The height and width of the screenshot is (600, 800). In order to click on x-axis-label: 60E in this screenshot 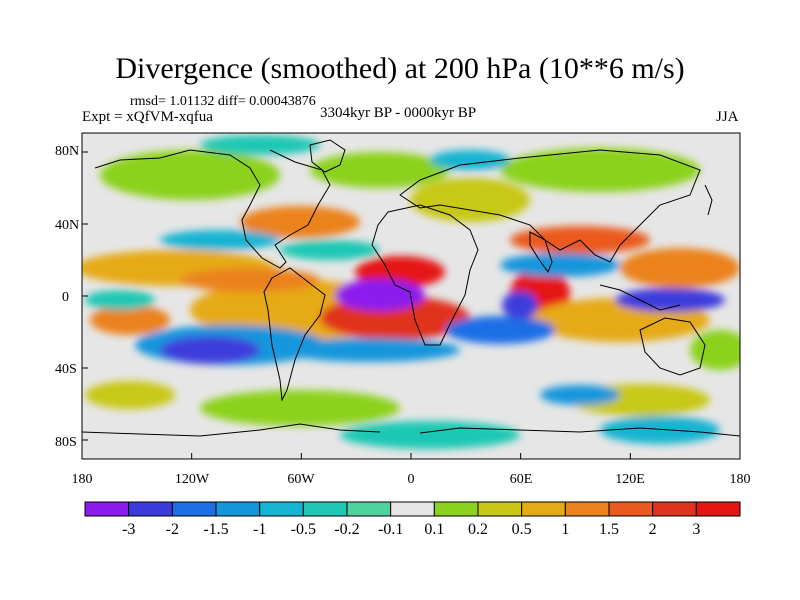, I will do `click(521, 479)`.